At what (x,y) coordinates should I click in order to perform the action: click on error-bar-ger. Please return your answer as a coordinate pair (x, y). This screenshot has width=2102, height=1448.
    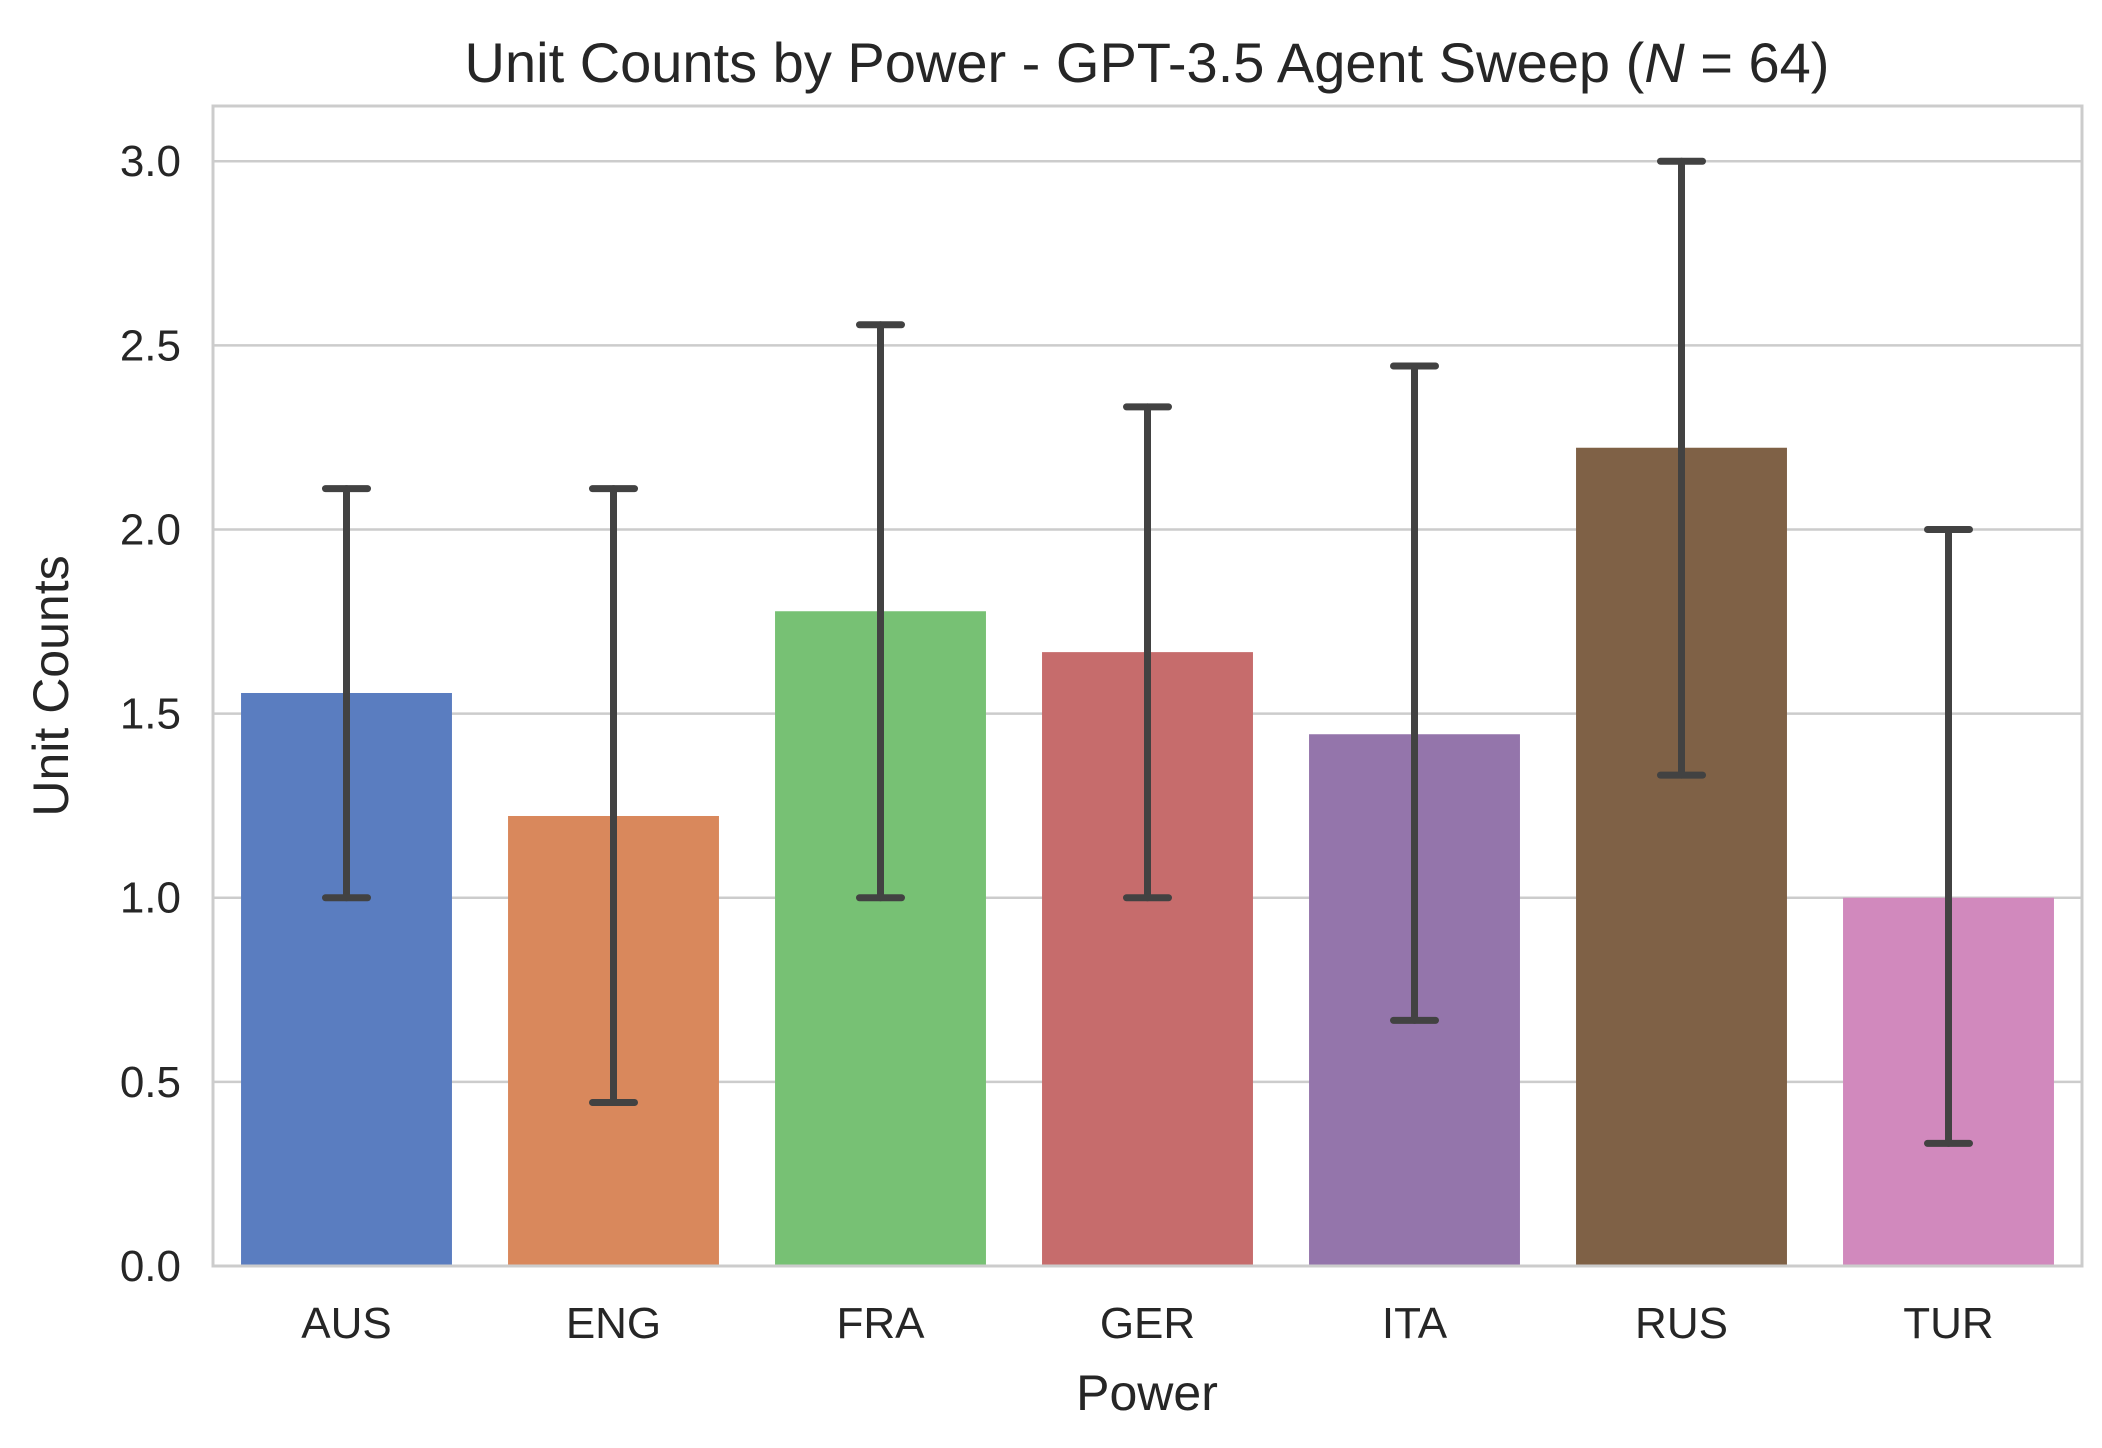
    Looking at the image, I should click on (1147, 652).